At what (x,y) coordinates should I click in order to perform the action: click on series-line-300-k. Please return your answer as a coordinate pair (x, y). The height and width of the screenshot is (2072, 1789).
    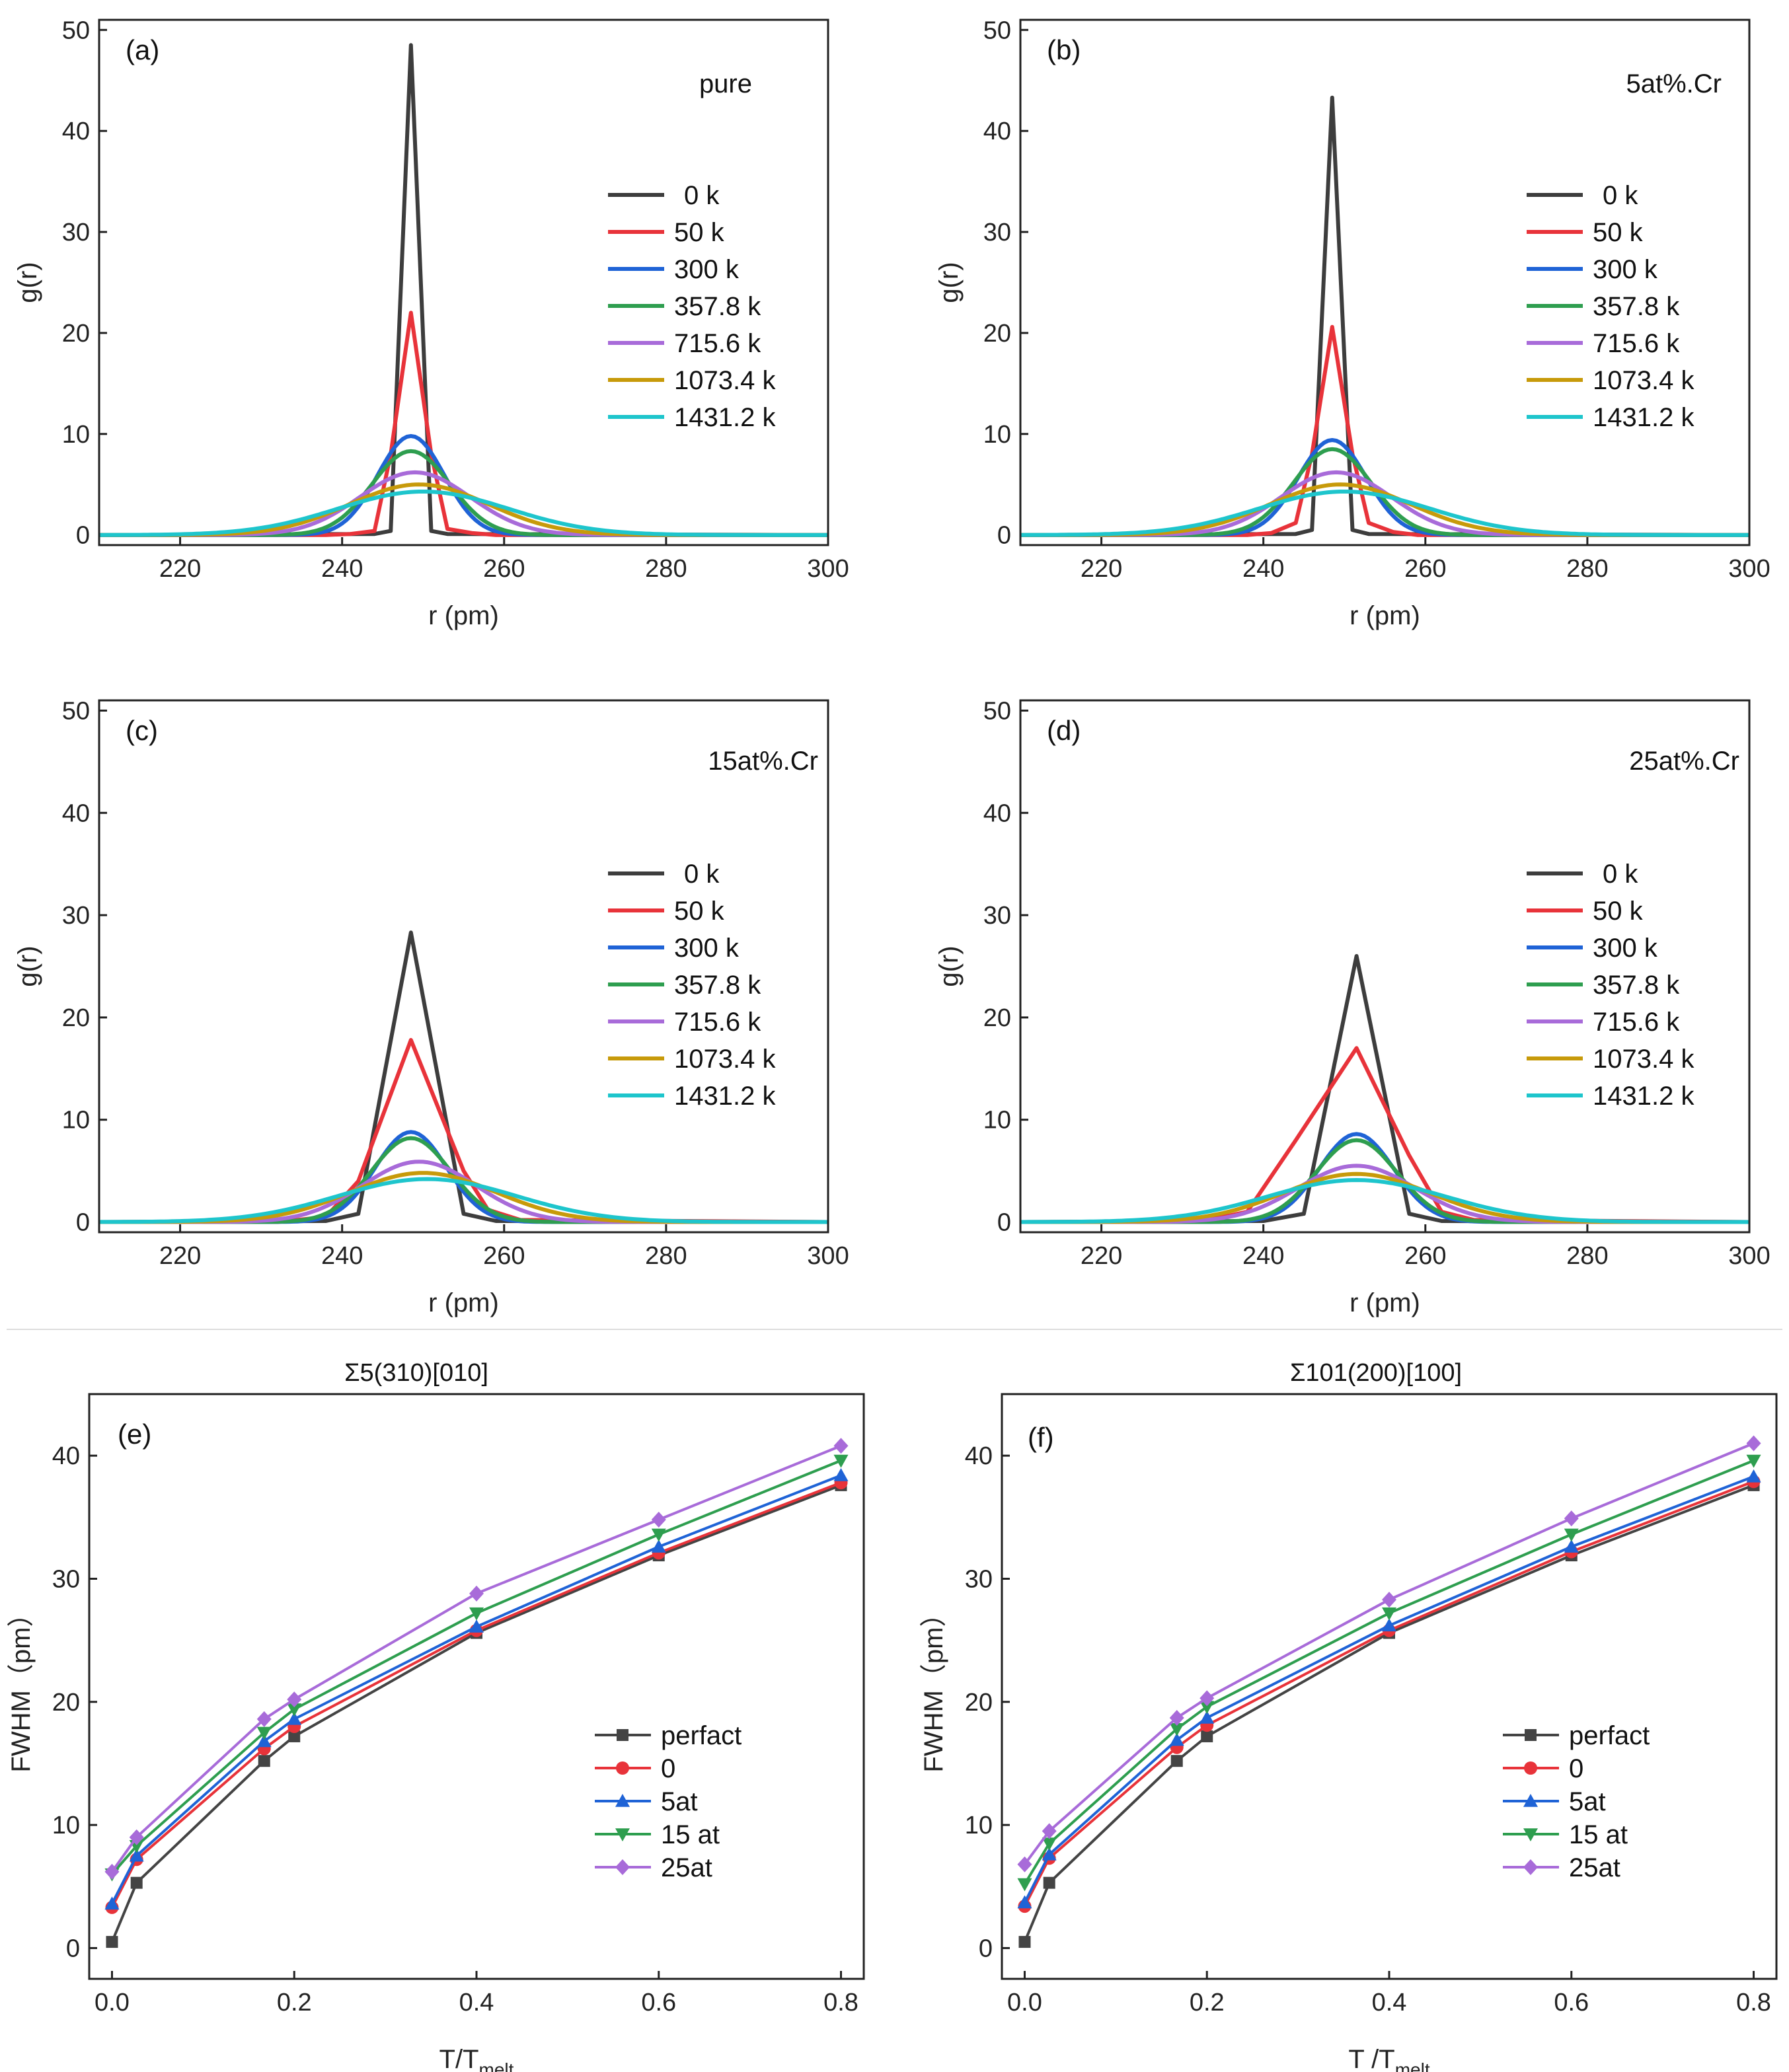
    Looking at the image, I should click on (1384, 488).